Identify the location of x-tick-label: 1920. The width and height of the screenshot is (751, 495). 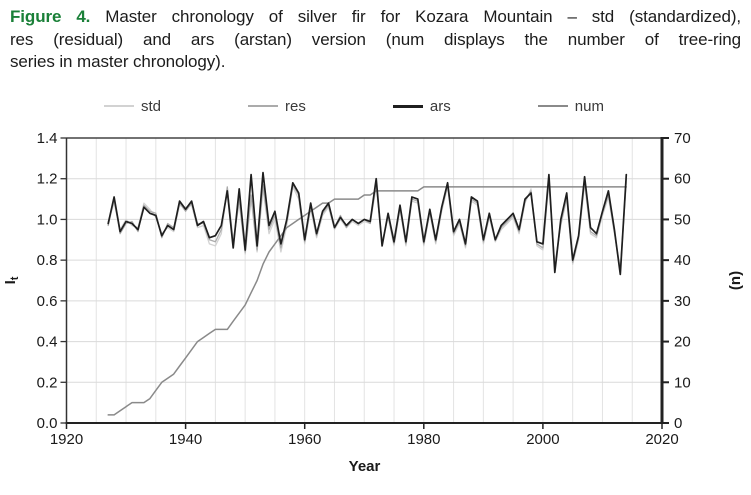
(66, 439).